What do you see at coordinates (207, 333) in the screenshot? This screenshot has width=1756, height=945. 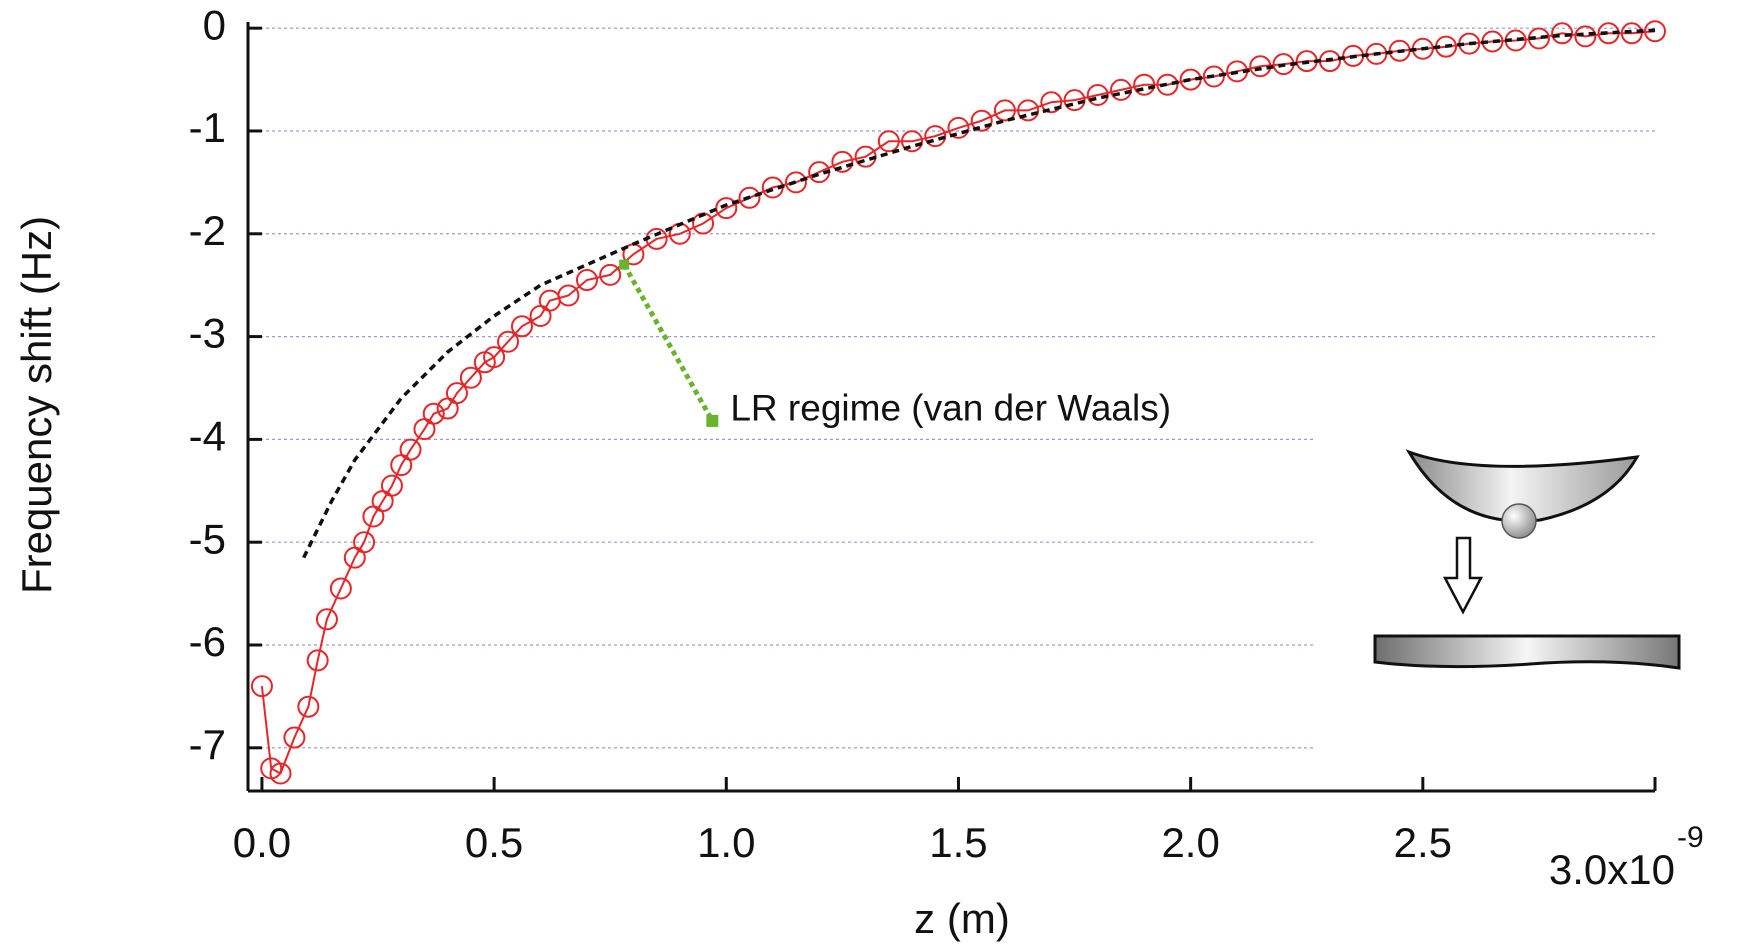 I see `y-tick-label: -3` at bounding box center [207, 333].